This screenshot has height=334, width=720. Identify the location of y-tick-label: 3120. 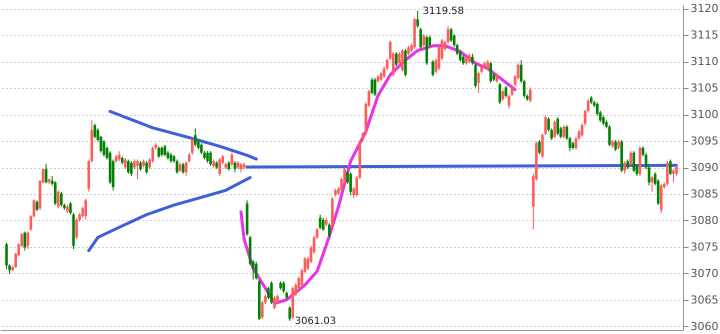
(704, 9).